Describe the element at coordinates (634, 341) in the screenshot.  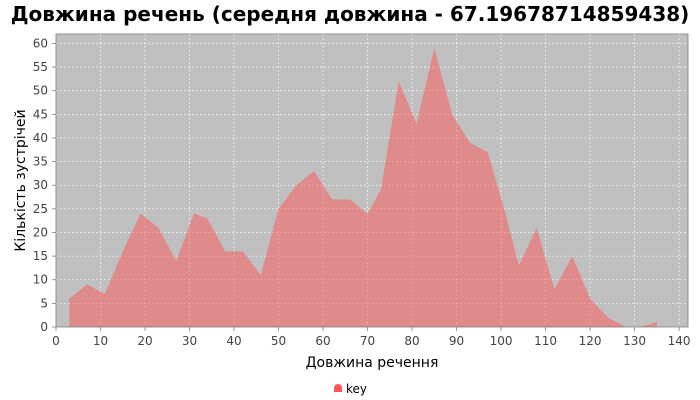
I see `x-tick-label: 130` at that location.